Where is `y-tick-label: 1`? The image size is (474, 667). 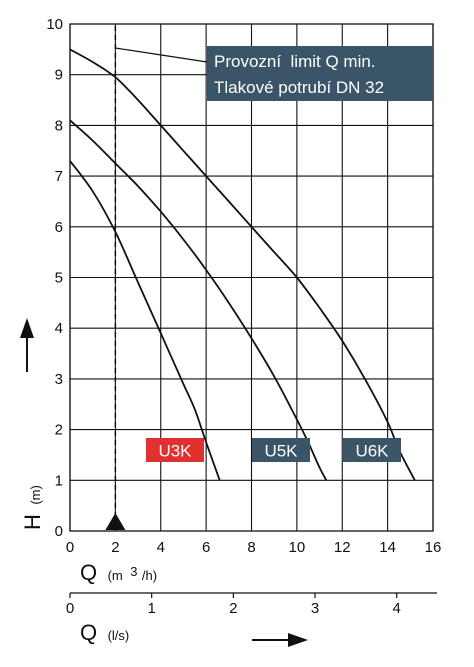
y-tick-label: 1 is located at coordinates (59, 480).